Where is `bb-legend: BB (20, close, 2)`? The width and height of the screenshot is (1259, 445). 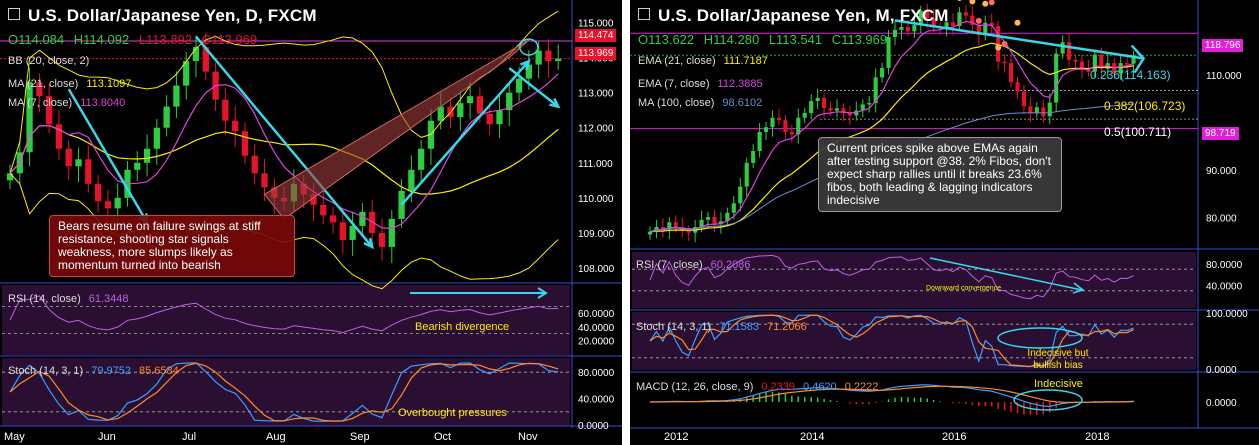 bb-legend: BB (20, close, 2) is located at coordinates (48, 61).